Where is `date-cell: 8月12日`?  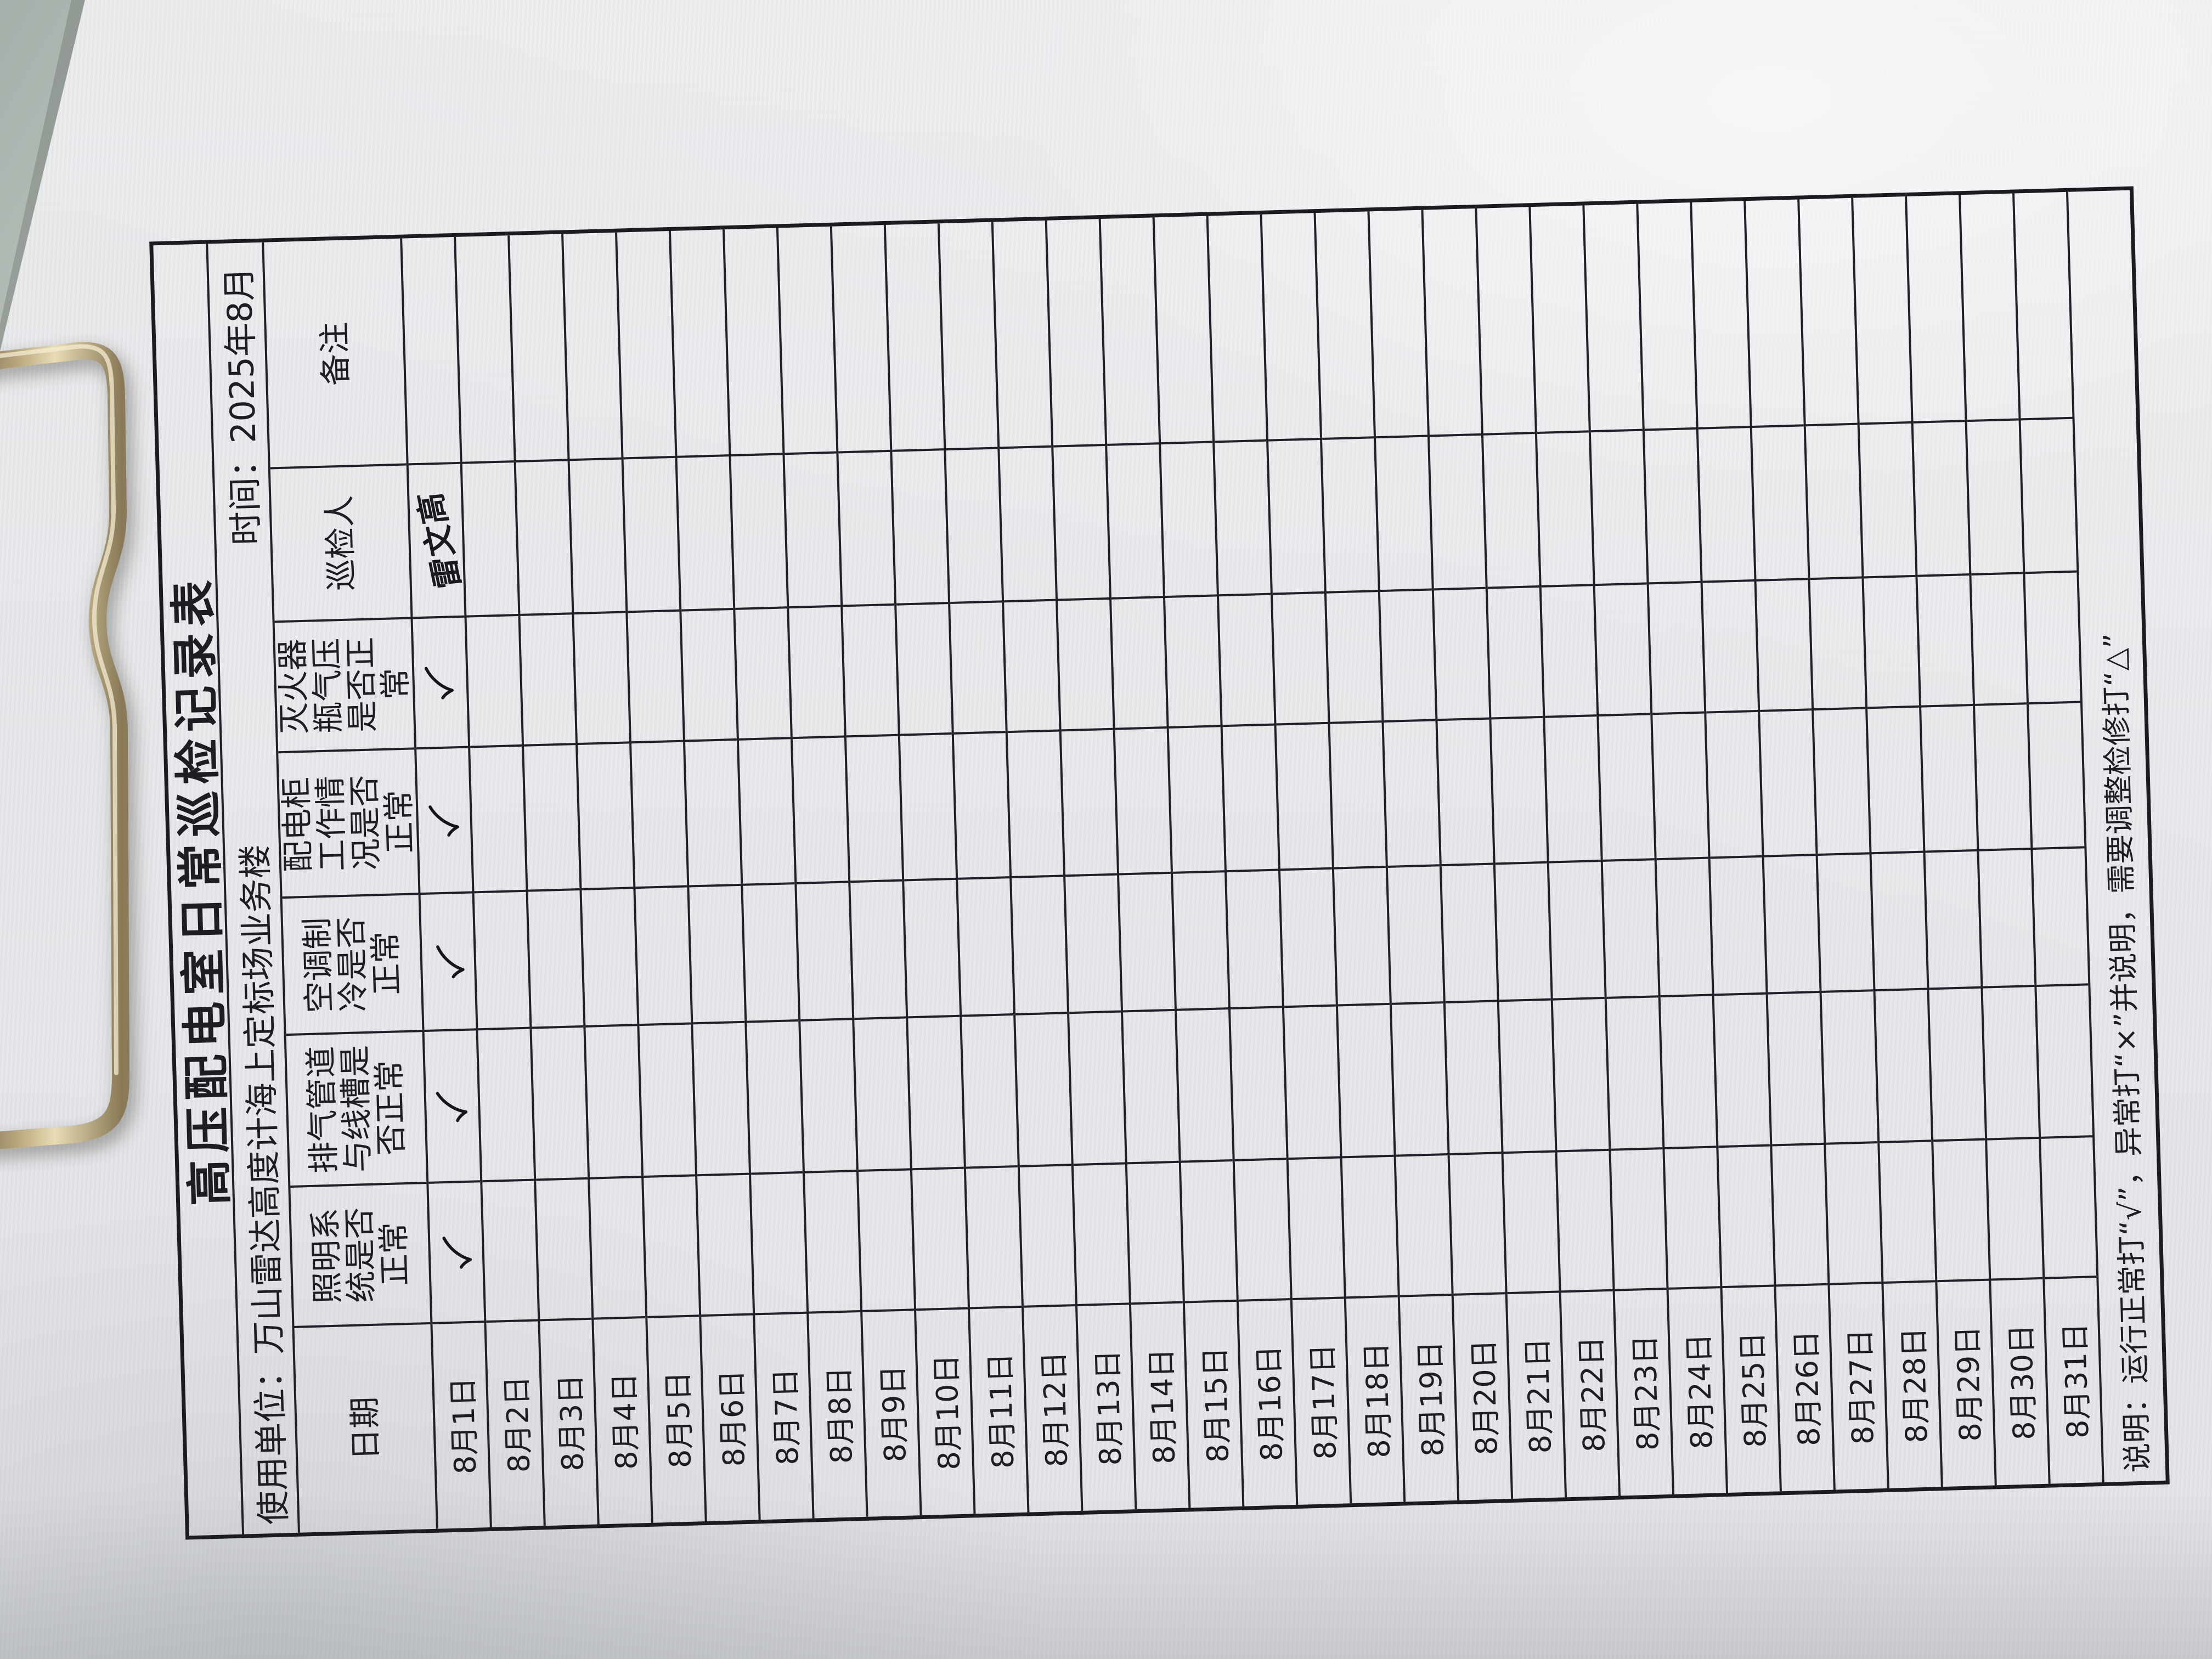
date-cell: 8月12日 is located at coordinates (1052, 1408).